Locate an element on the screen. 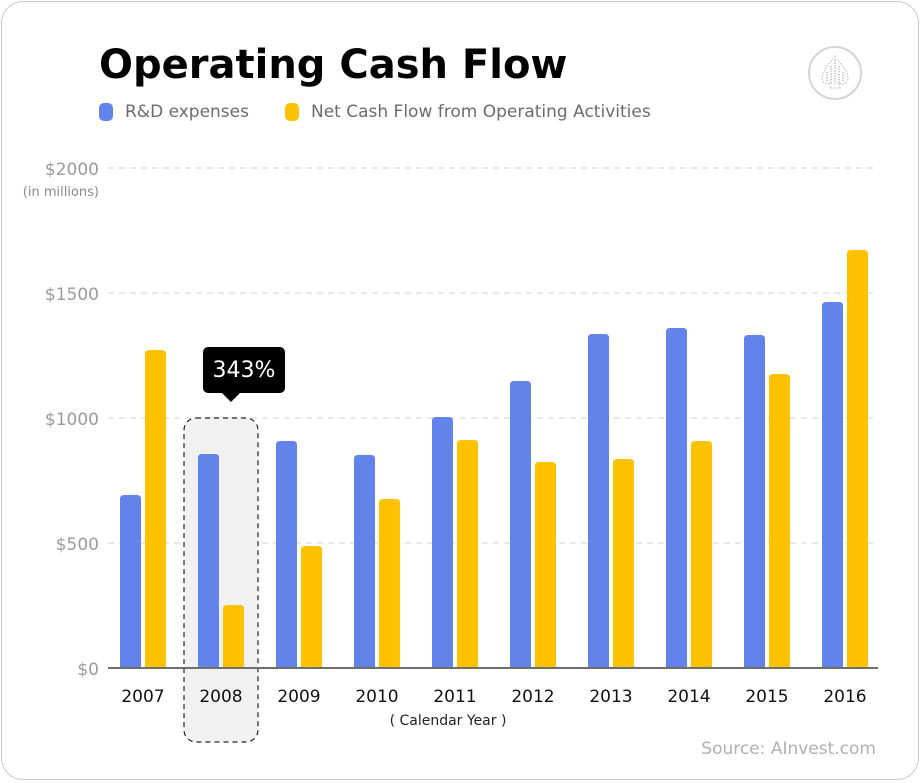 The image size is (922, 783). bar-net-cash-flow-2007 is located at coordinates (155, 509).